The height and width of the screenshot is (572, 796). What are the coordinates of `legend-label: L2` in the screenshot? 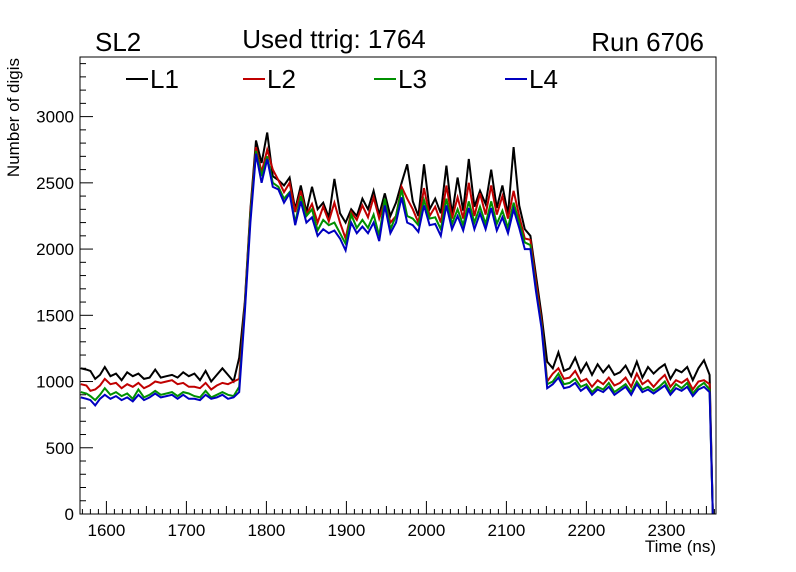 It's located at (281, 79).